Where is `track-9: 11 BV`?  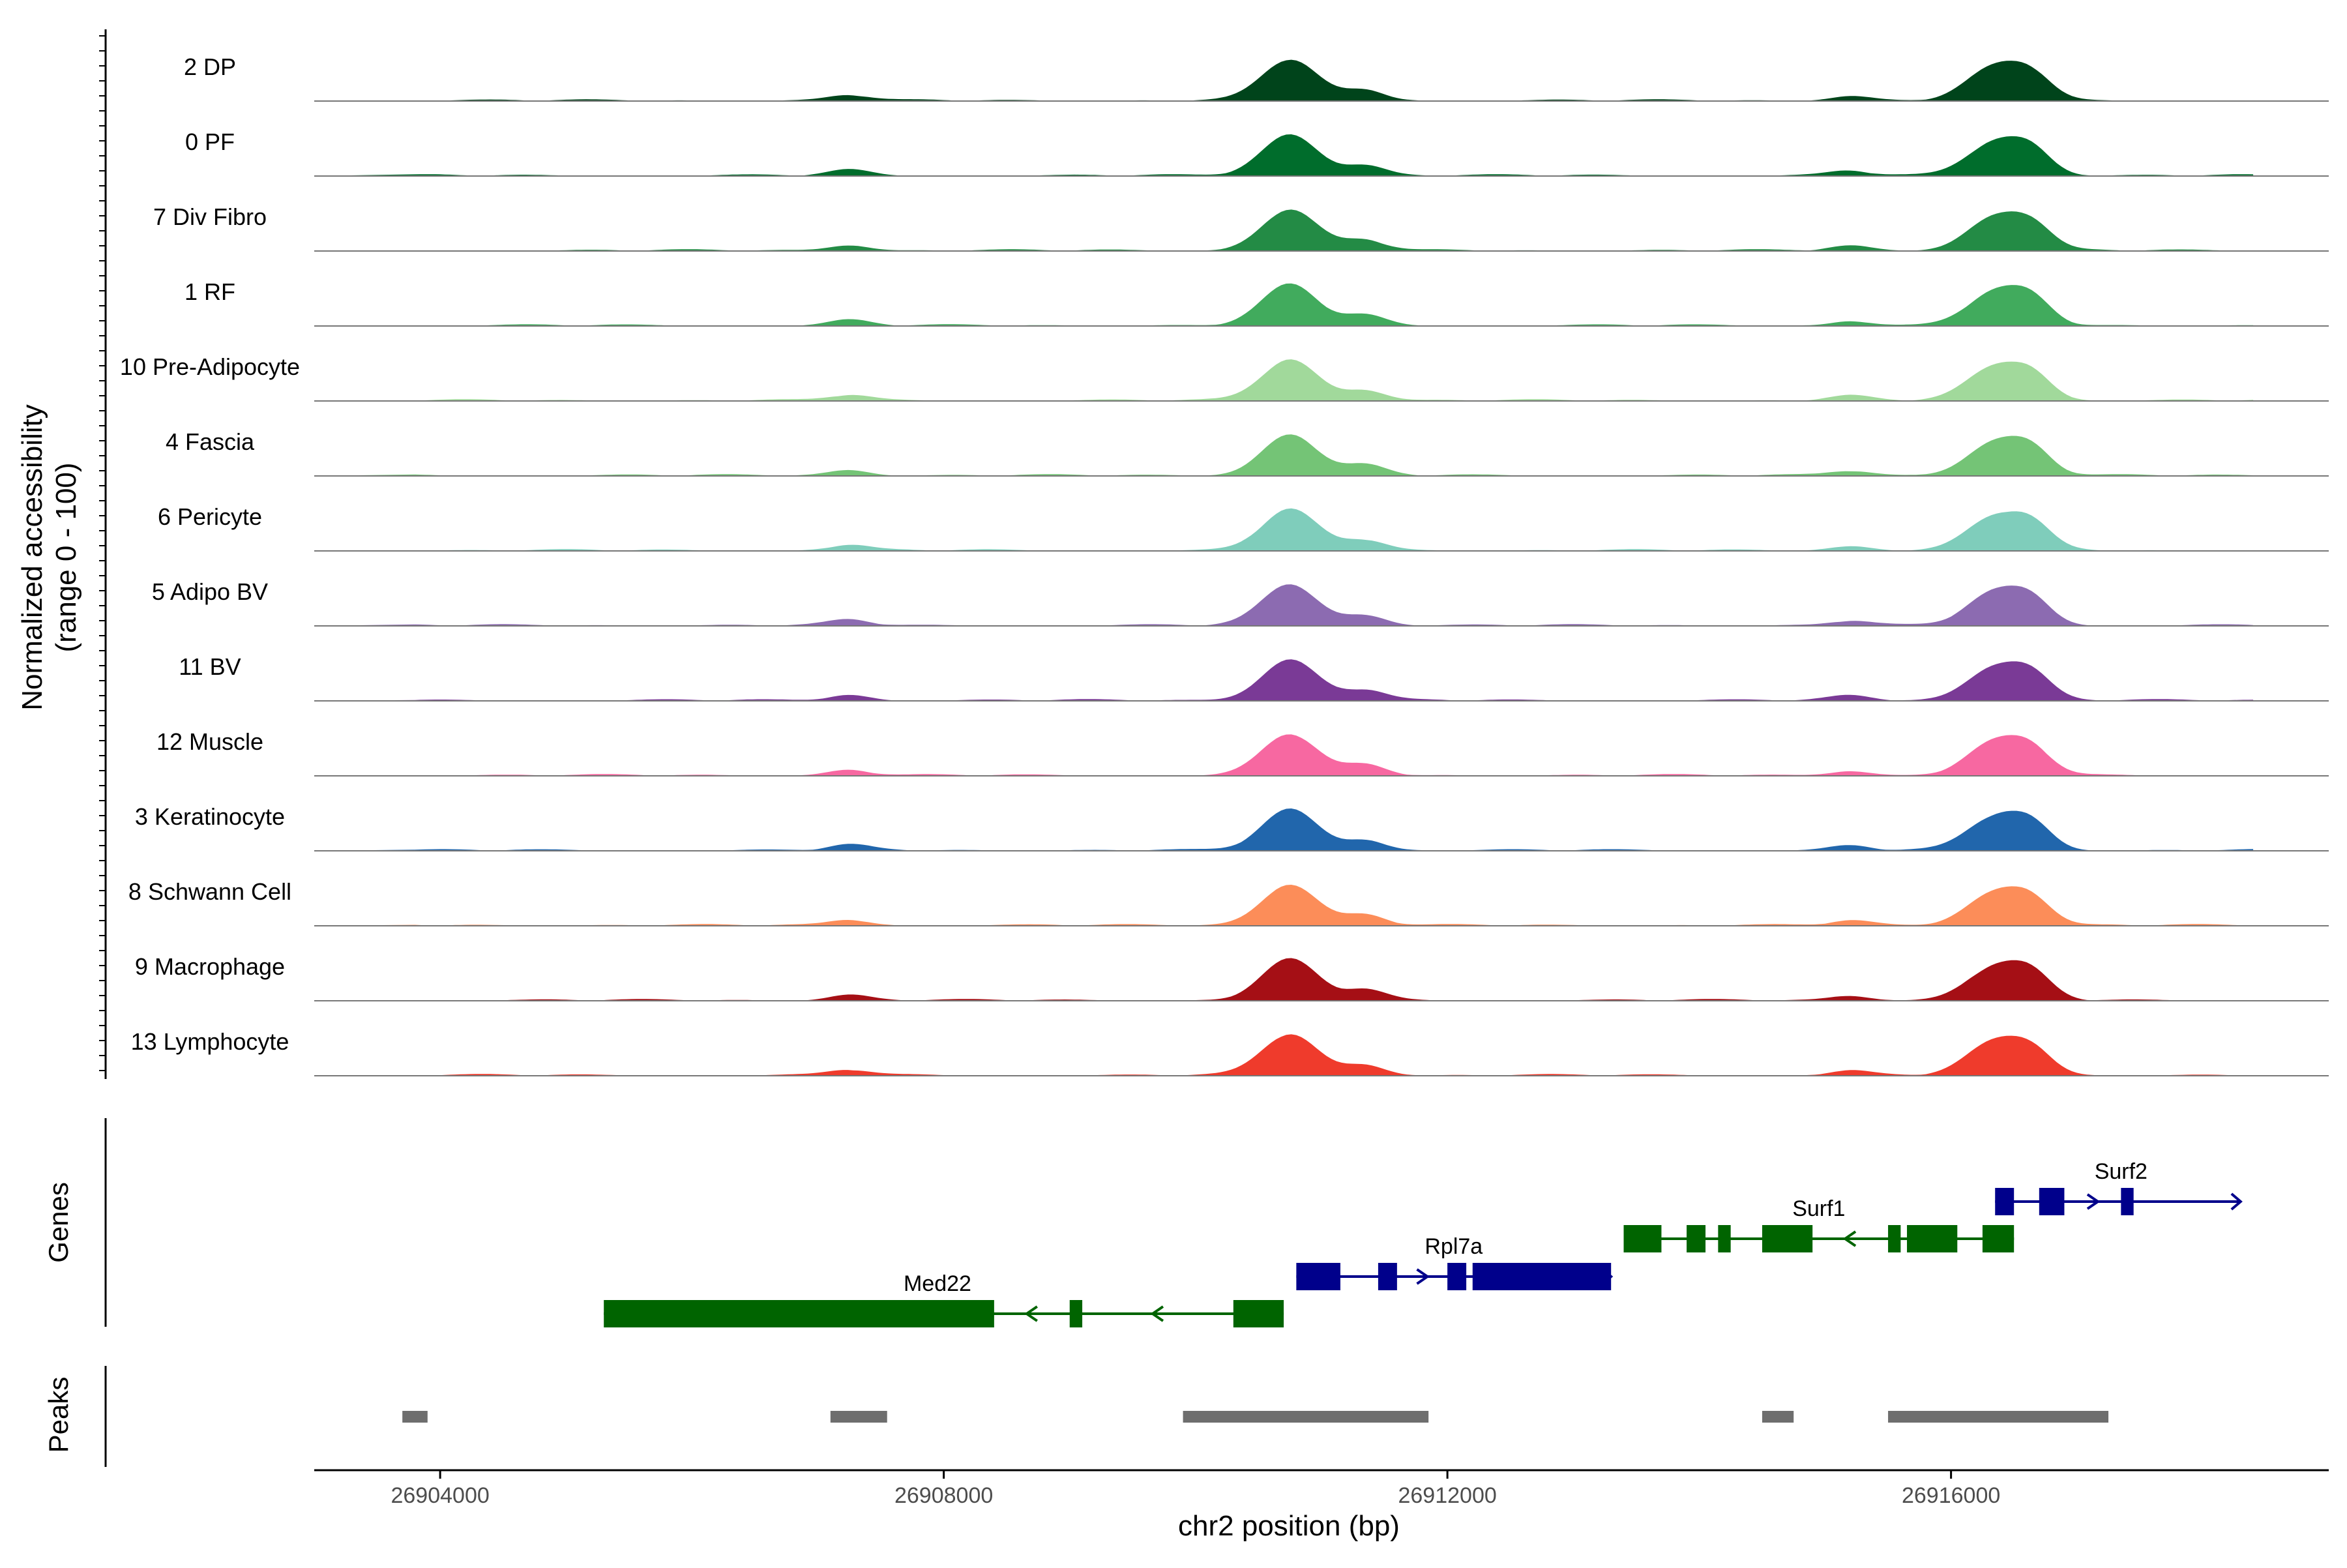 track-9: 11 BV is located at coordinates (1254, 677).